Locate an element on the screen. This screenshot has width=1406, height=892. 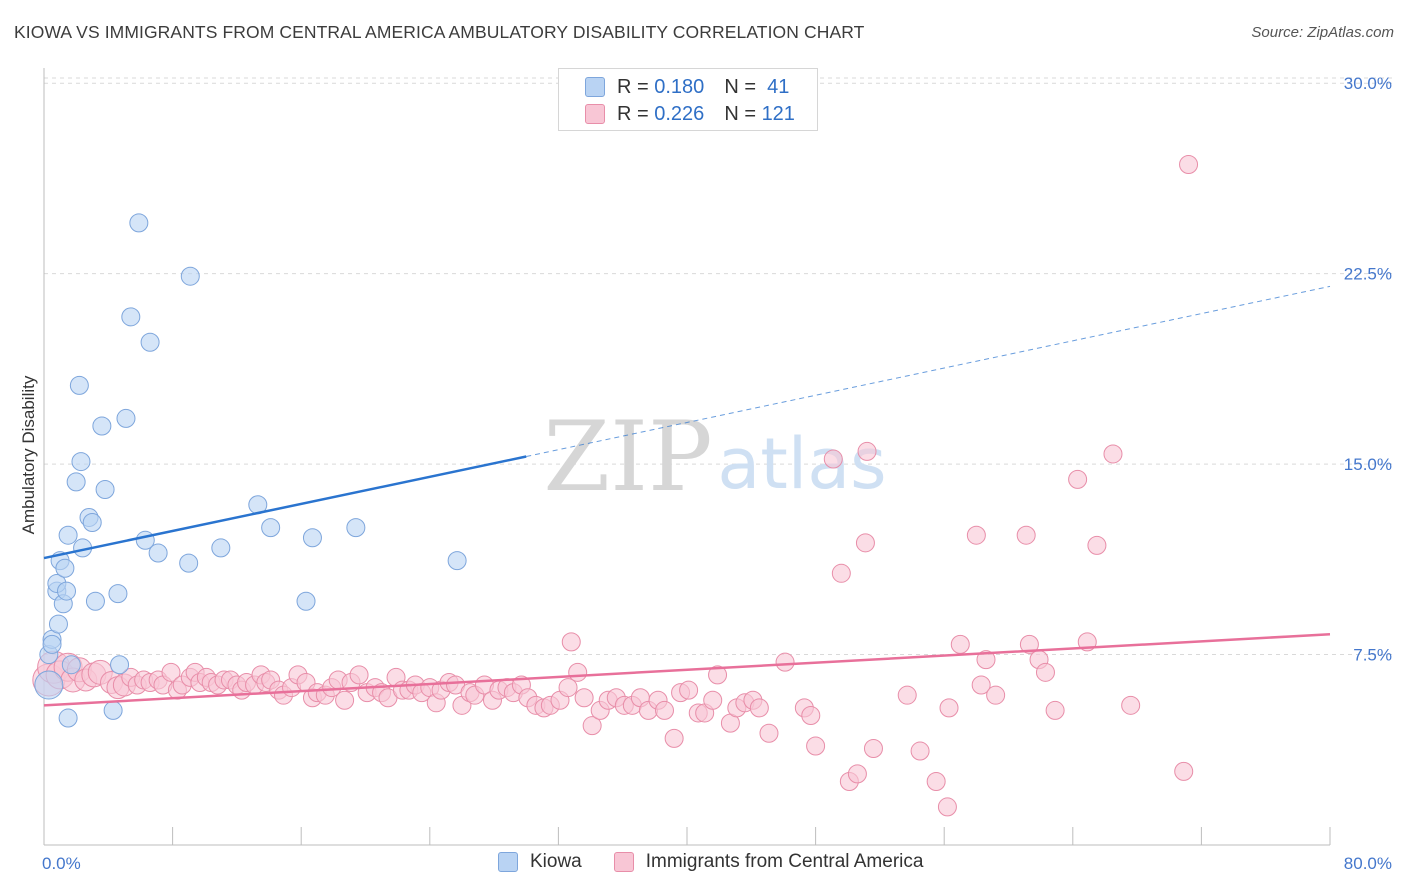
legend-row-central-america: R = 0.226 N = 121 is located at coordinates (690, 114).